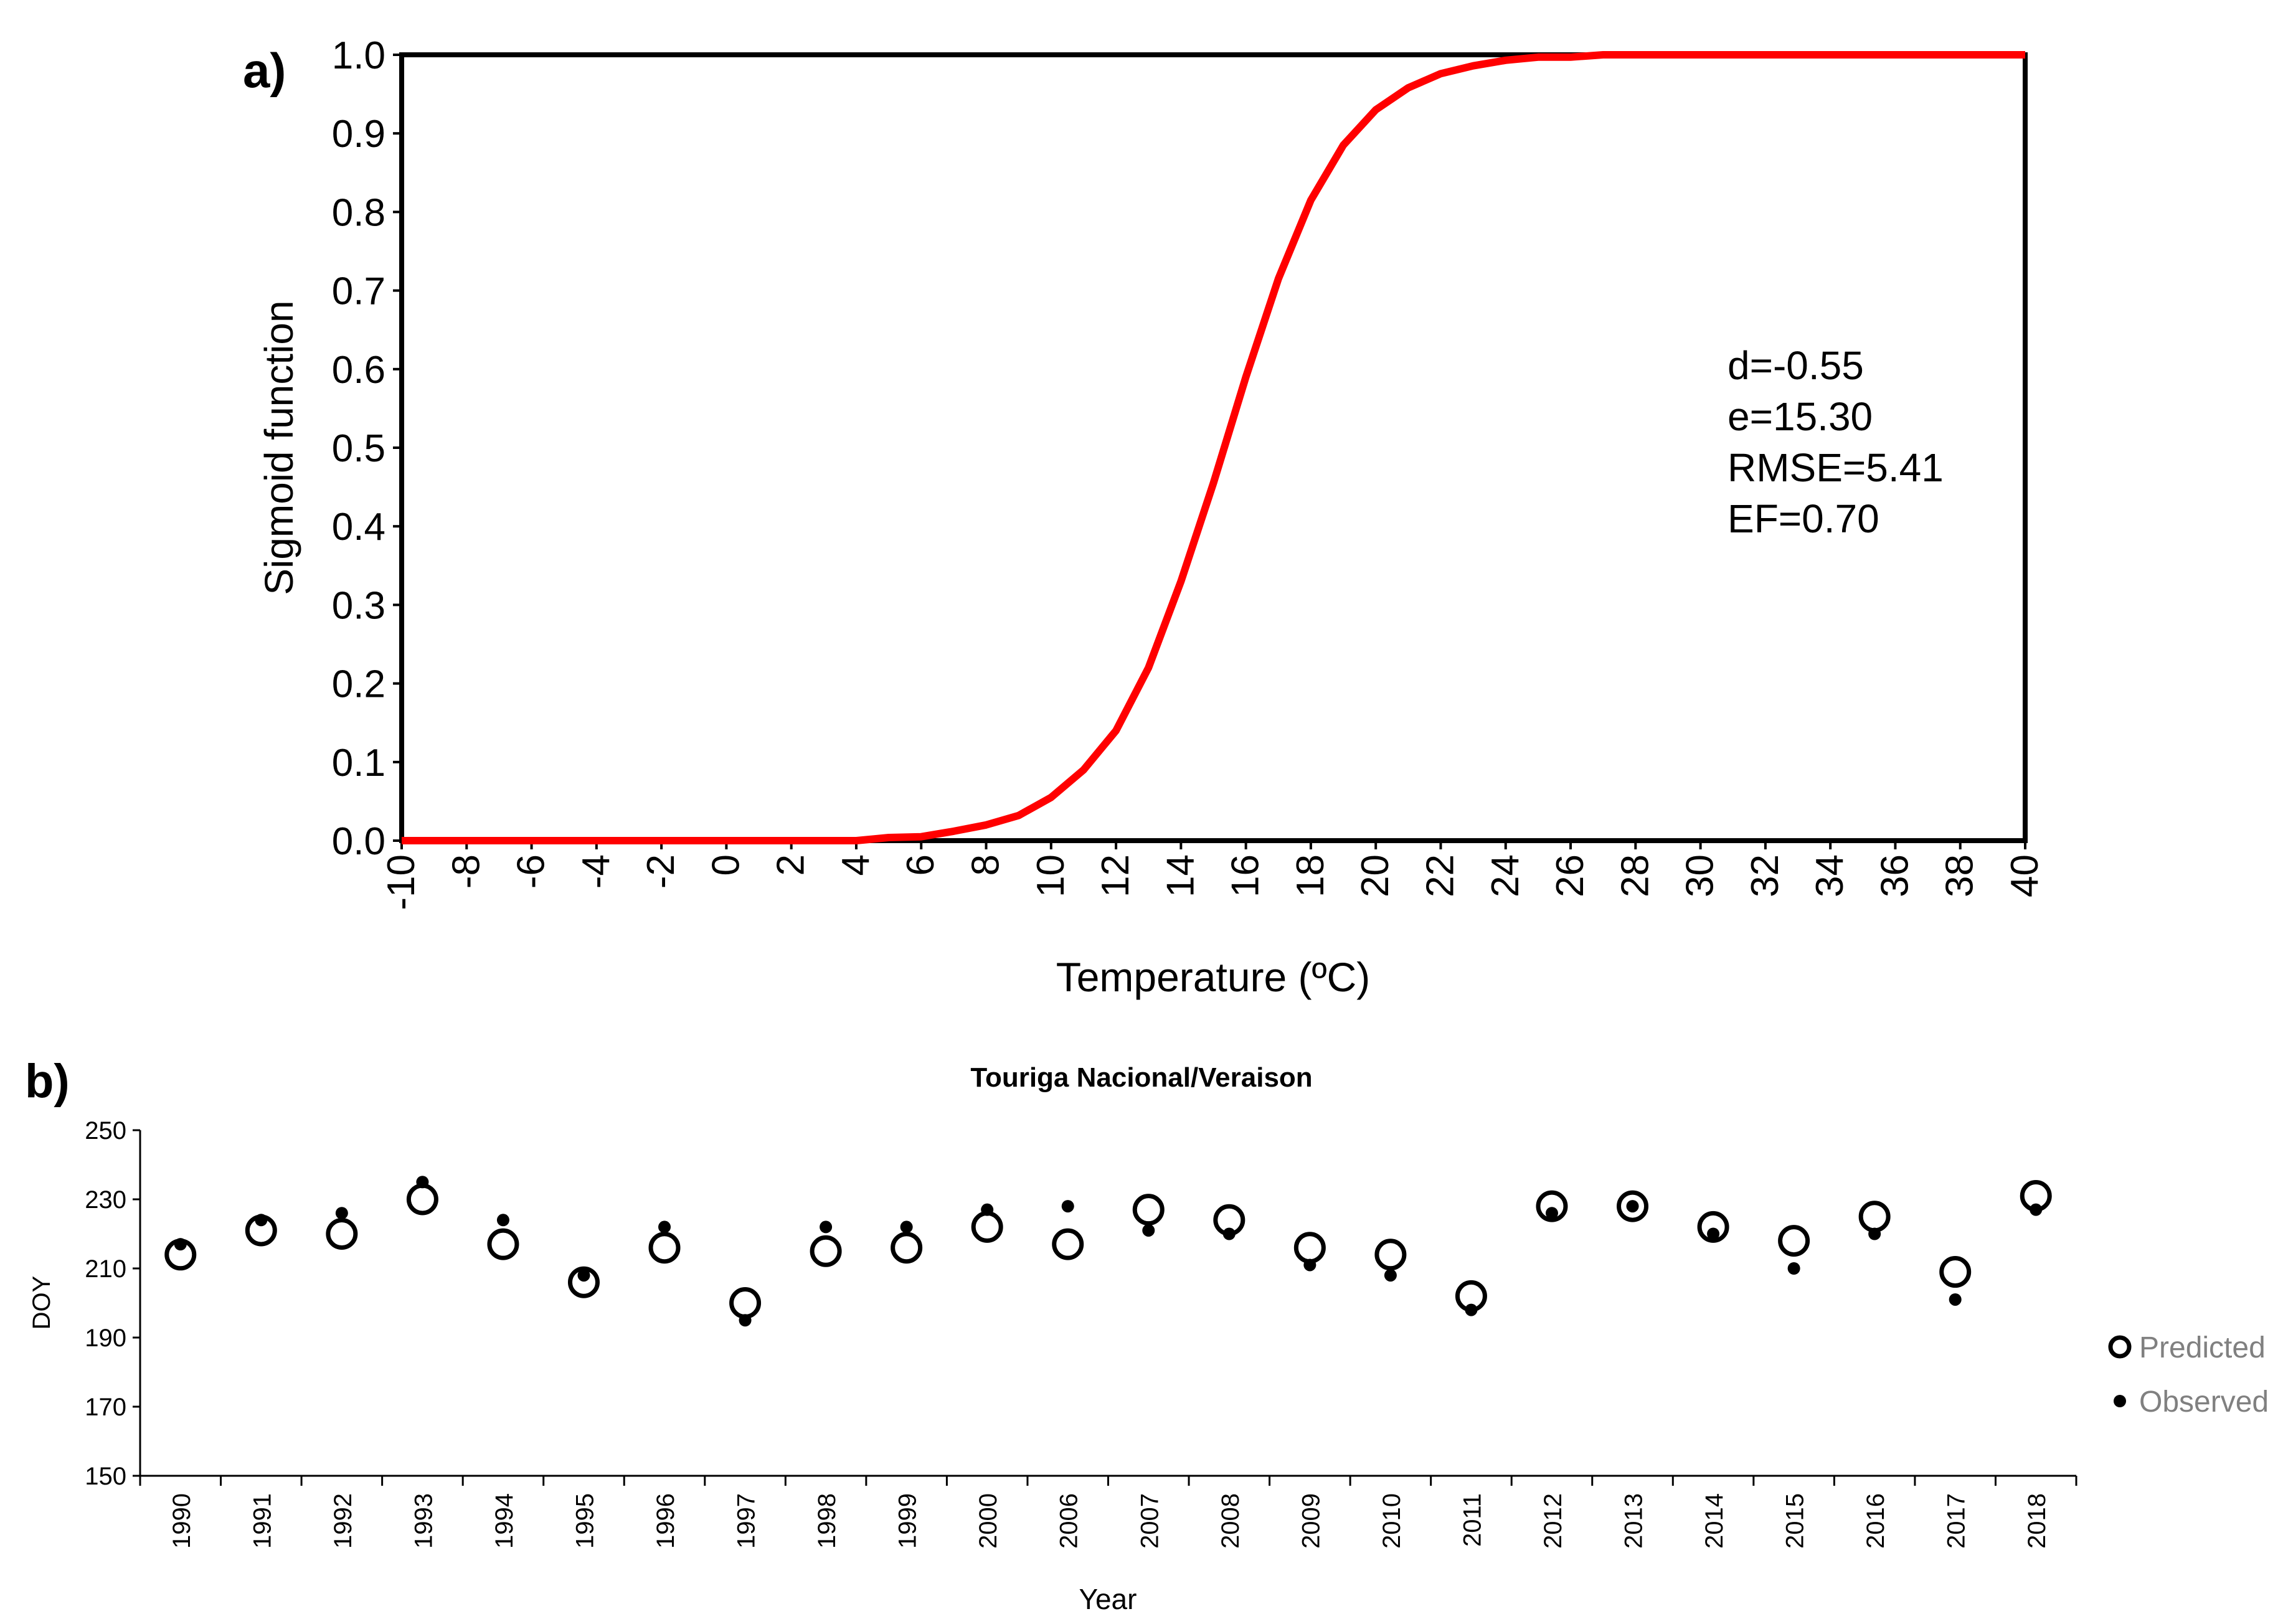 The image size is (2283, 1624). I want to click on panel-b-x-tick-label: 2017, so click(1956, 1521).